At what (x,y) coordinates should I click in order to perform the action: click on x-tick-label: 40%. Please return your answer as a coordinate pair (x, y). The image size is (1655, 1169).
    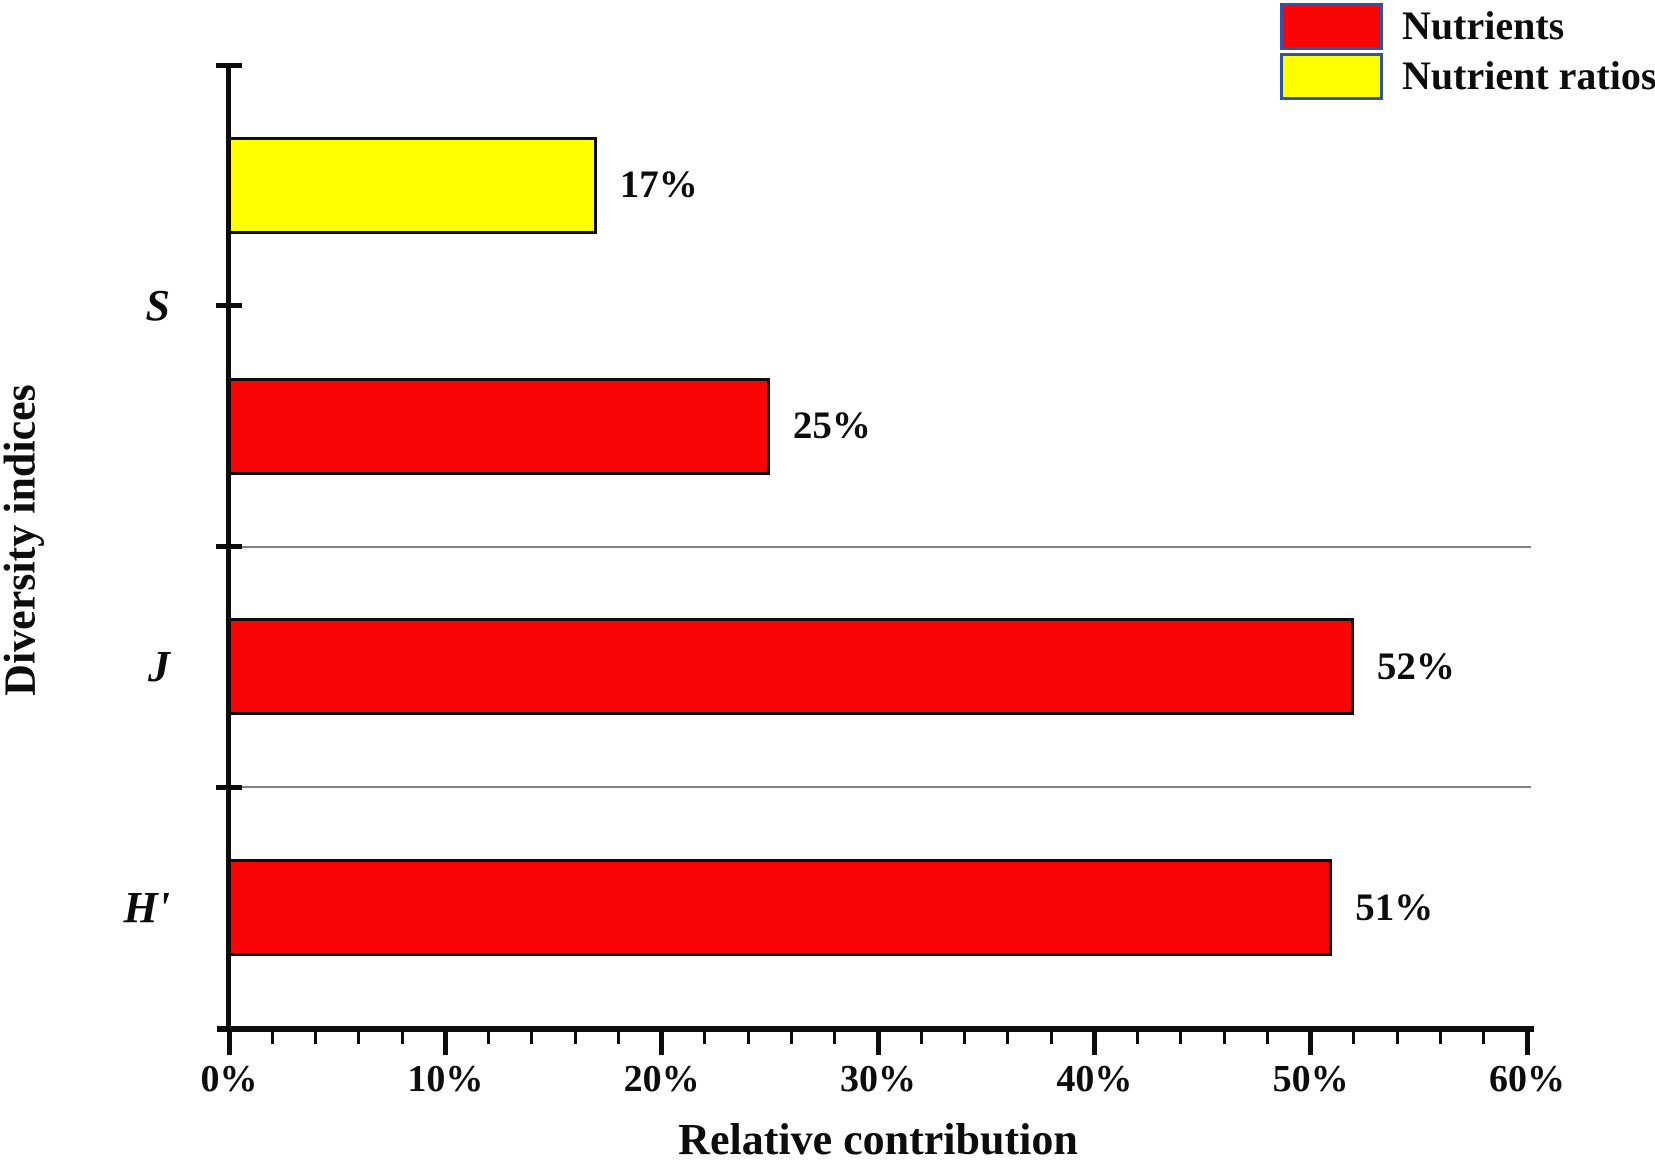
    Looking at the image, I should click on (1094, 1079).